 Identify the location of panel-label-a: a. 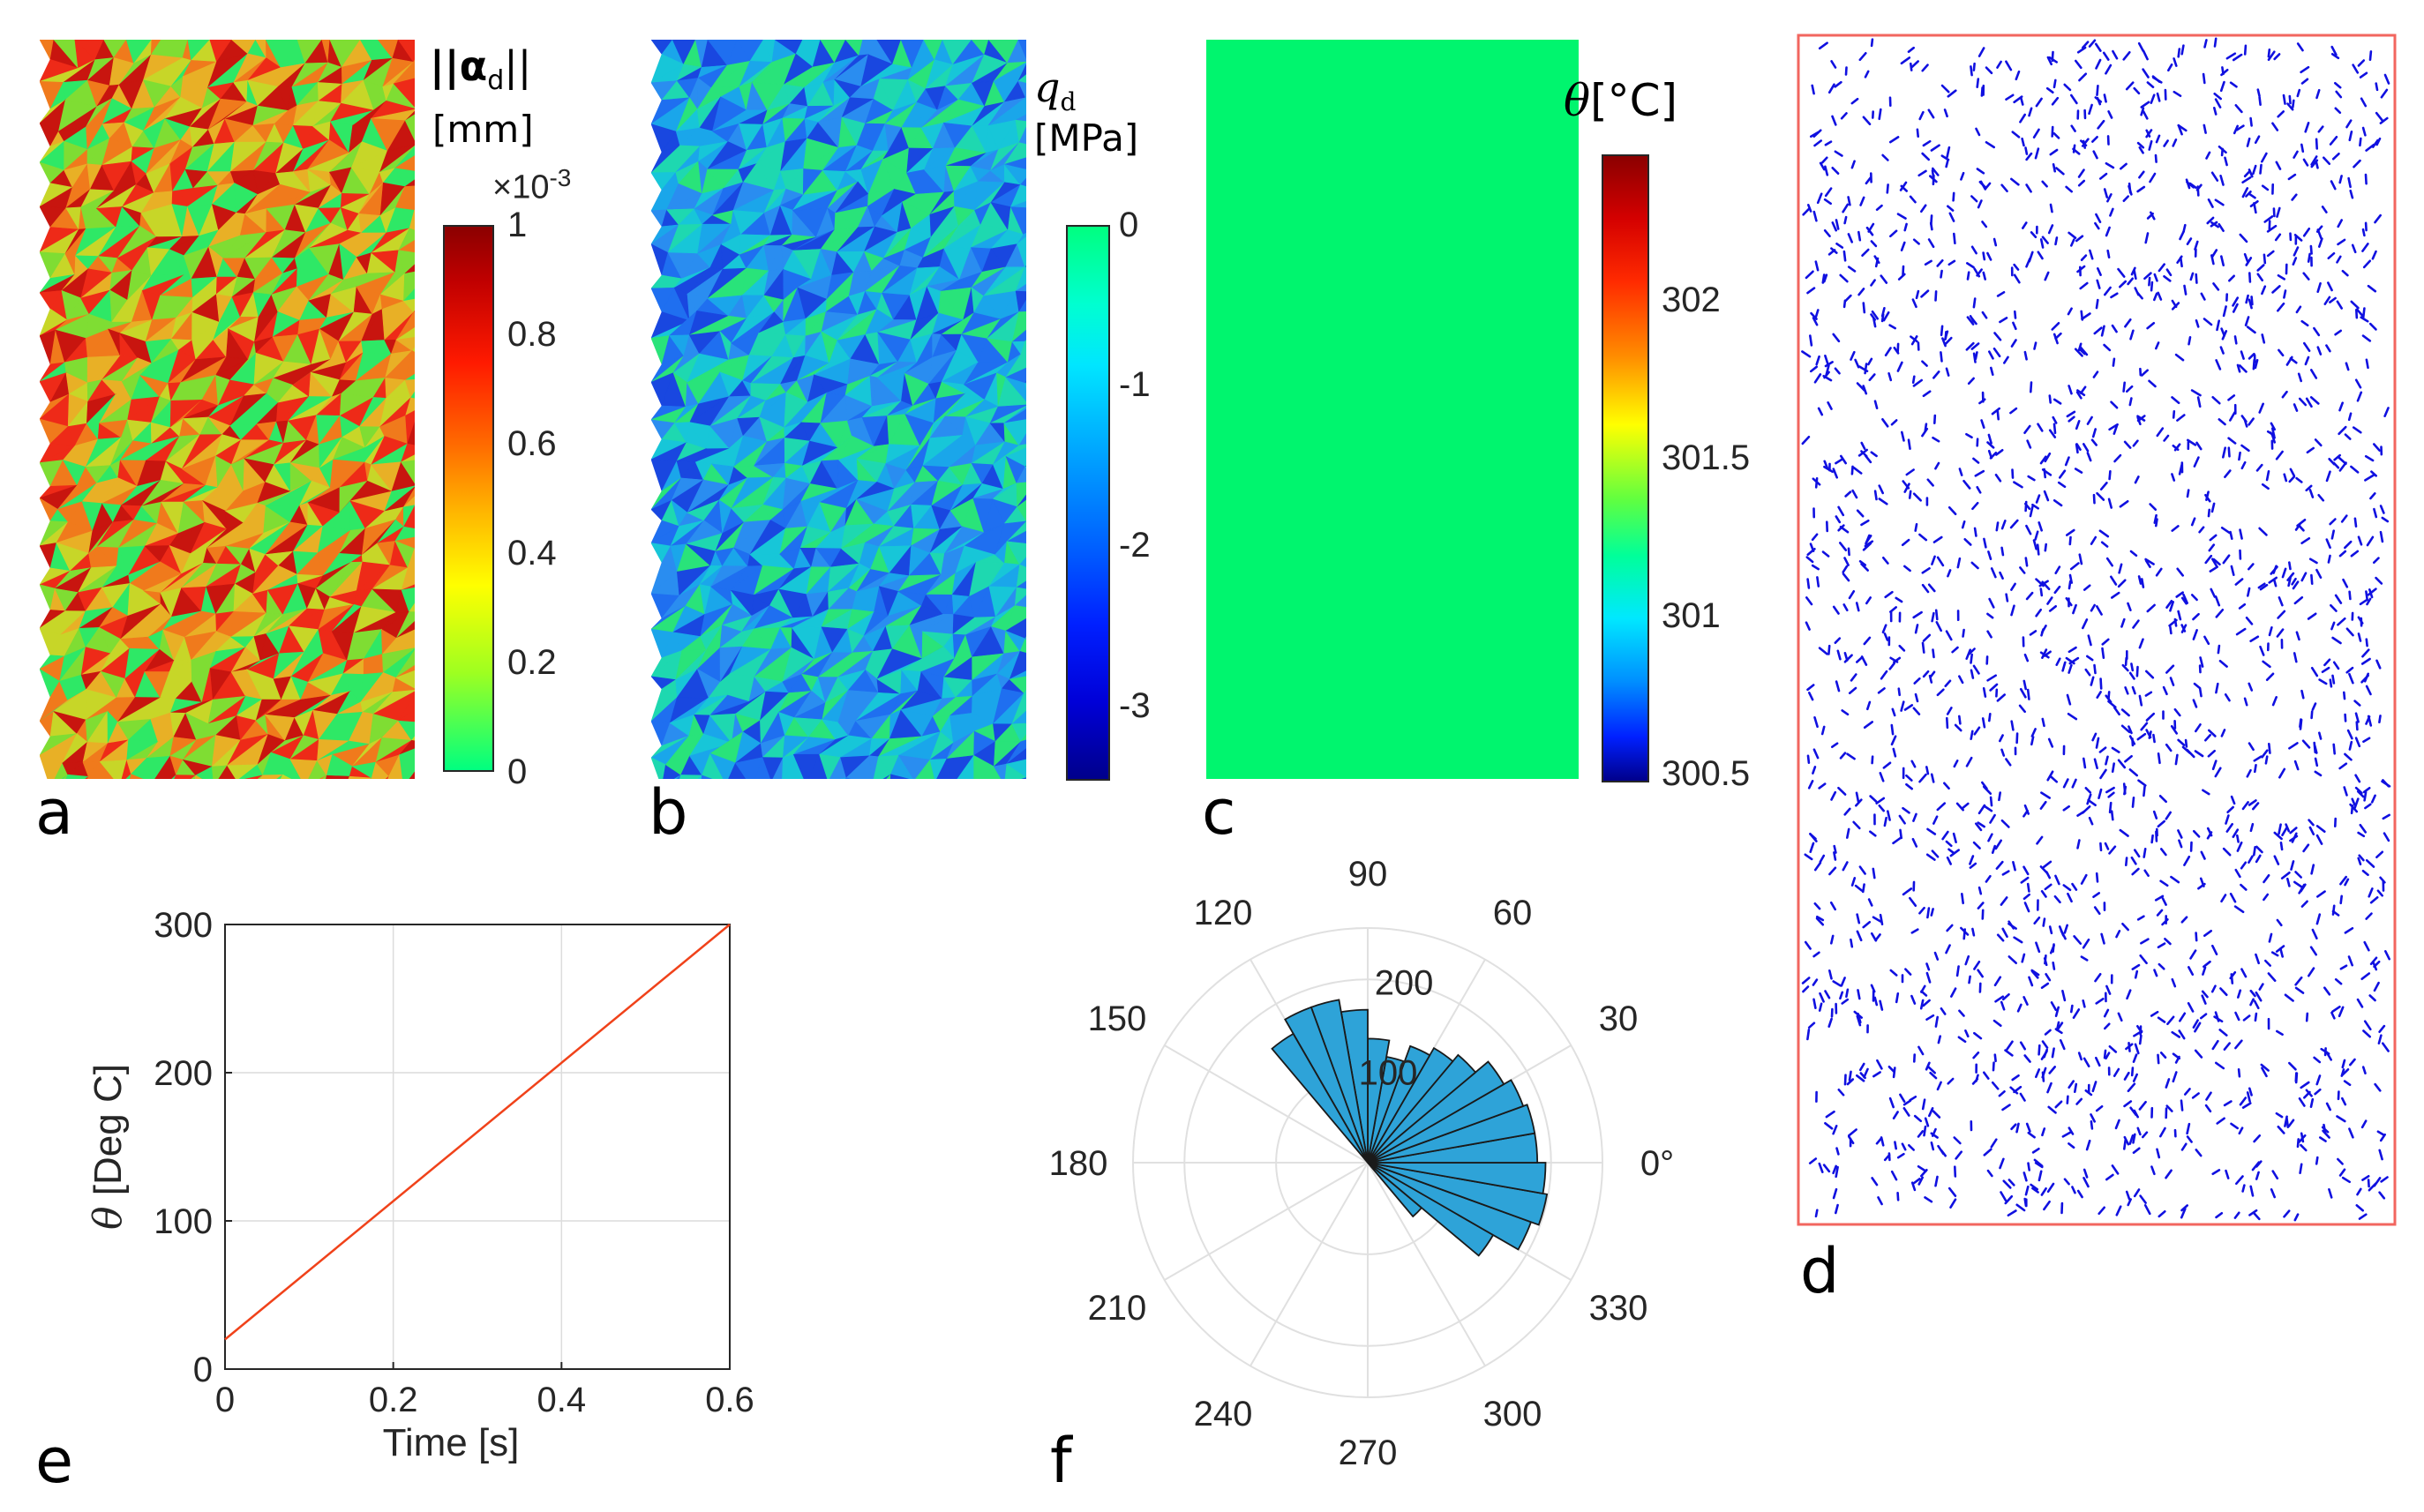
(54, 812).